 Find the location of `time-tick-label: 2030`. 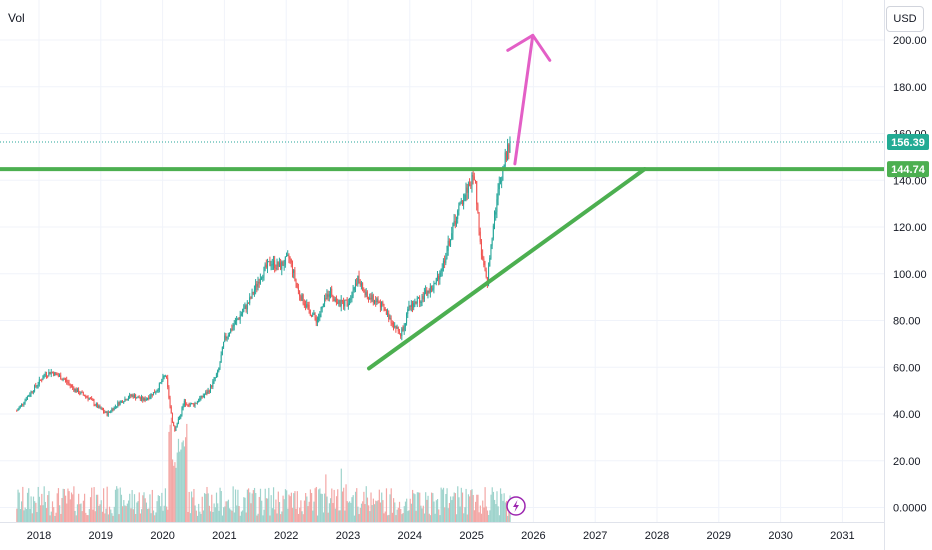

time-tick-label: 2030 is located at coordinates (780, 536).